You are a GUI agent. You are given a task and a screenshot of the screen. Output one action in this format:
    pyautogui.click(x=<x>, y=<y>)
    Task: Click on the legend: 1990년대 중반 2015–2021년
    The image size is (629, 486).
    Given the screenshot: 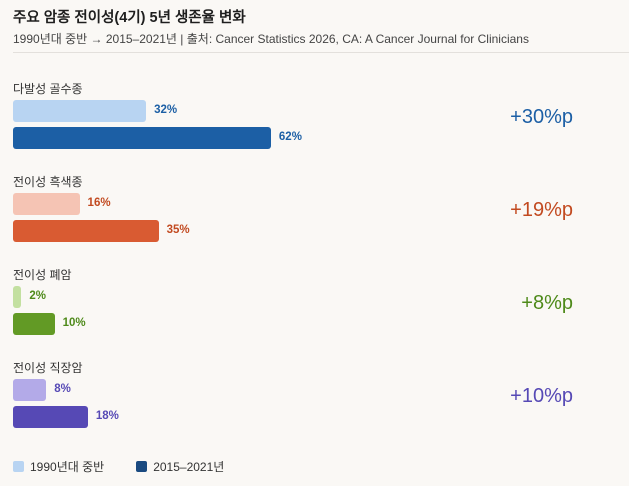 What is the action you would take?
    pyautogui.click(x=118, y=466)
    